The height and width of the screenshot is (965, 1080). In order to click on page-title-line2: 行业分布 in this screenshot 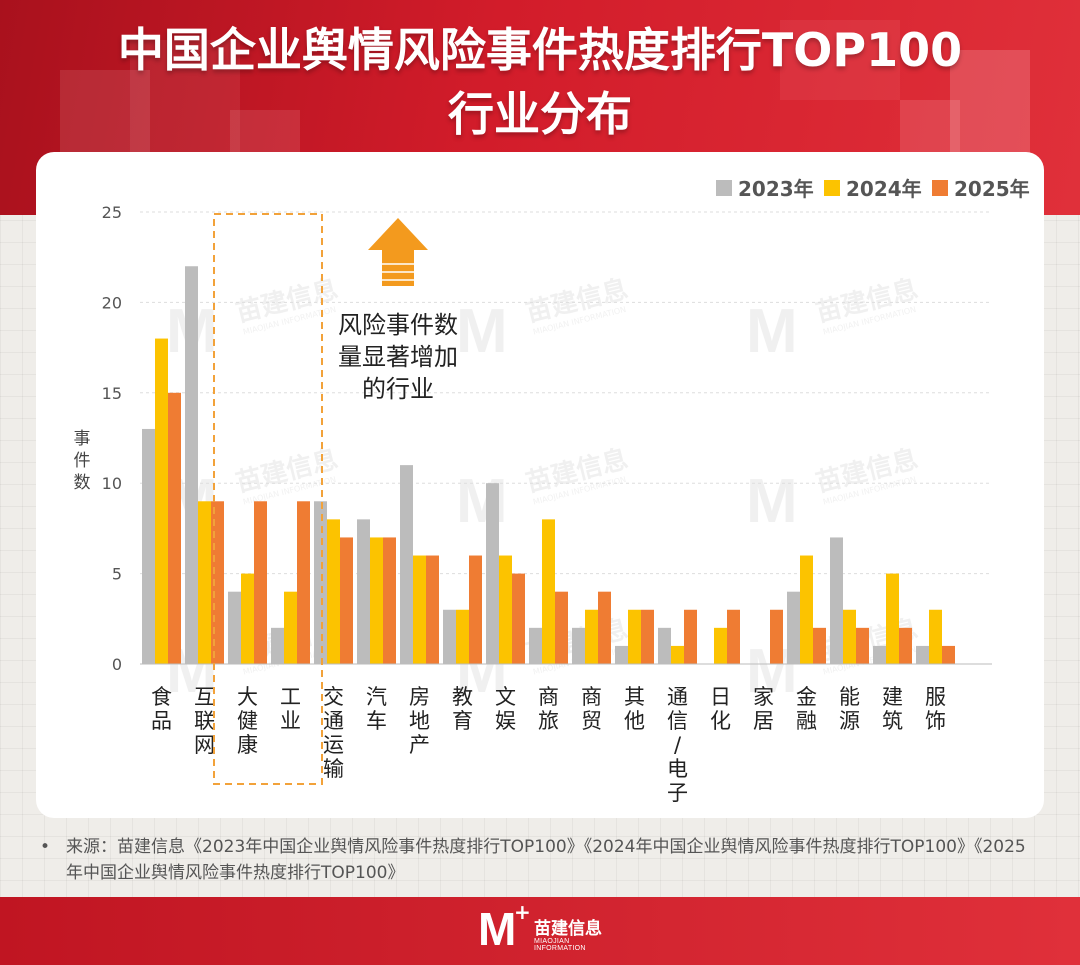, I will do `click(540, 114)`.